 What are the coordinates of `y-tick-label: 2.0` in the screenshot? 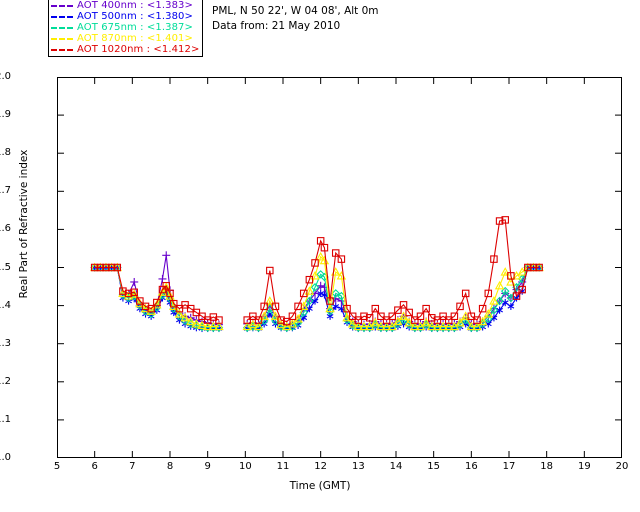 It's located at (5, 76).